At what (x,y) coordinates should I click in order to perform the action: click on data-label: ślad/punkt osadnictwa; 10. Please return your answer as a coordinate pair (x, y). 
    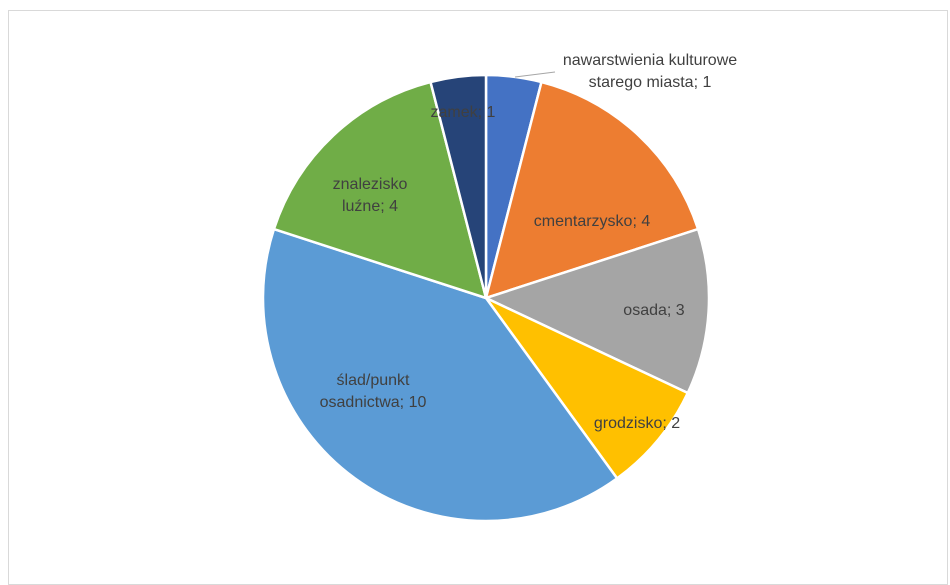
    Looking at the image, I should click on (373, 391).